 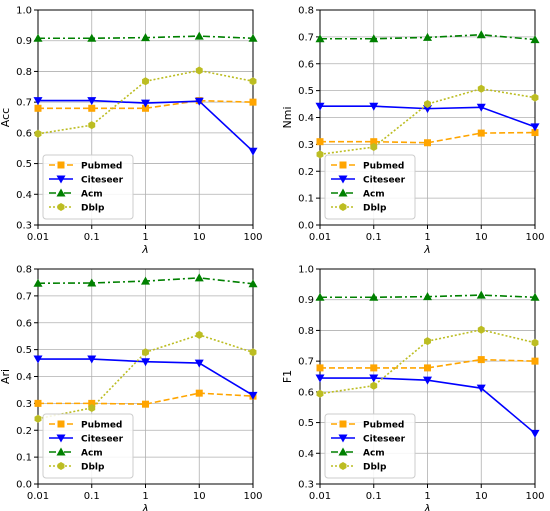 I want to click on y-tick-label: 0.2, so click(x=306, y=172).